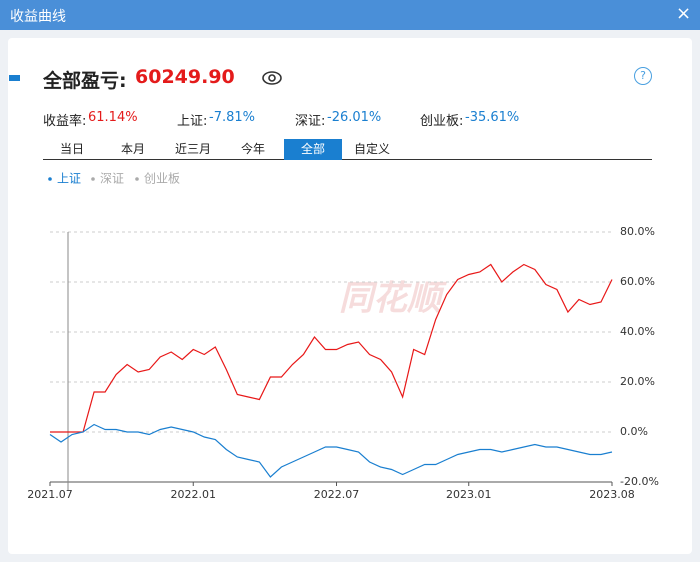 This screenshot has width=700, height=562. What do you see at coordinates (69, 179) in the screenshot?
I see `legend-item: 上证` at bounding box center [69, 179].